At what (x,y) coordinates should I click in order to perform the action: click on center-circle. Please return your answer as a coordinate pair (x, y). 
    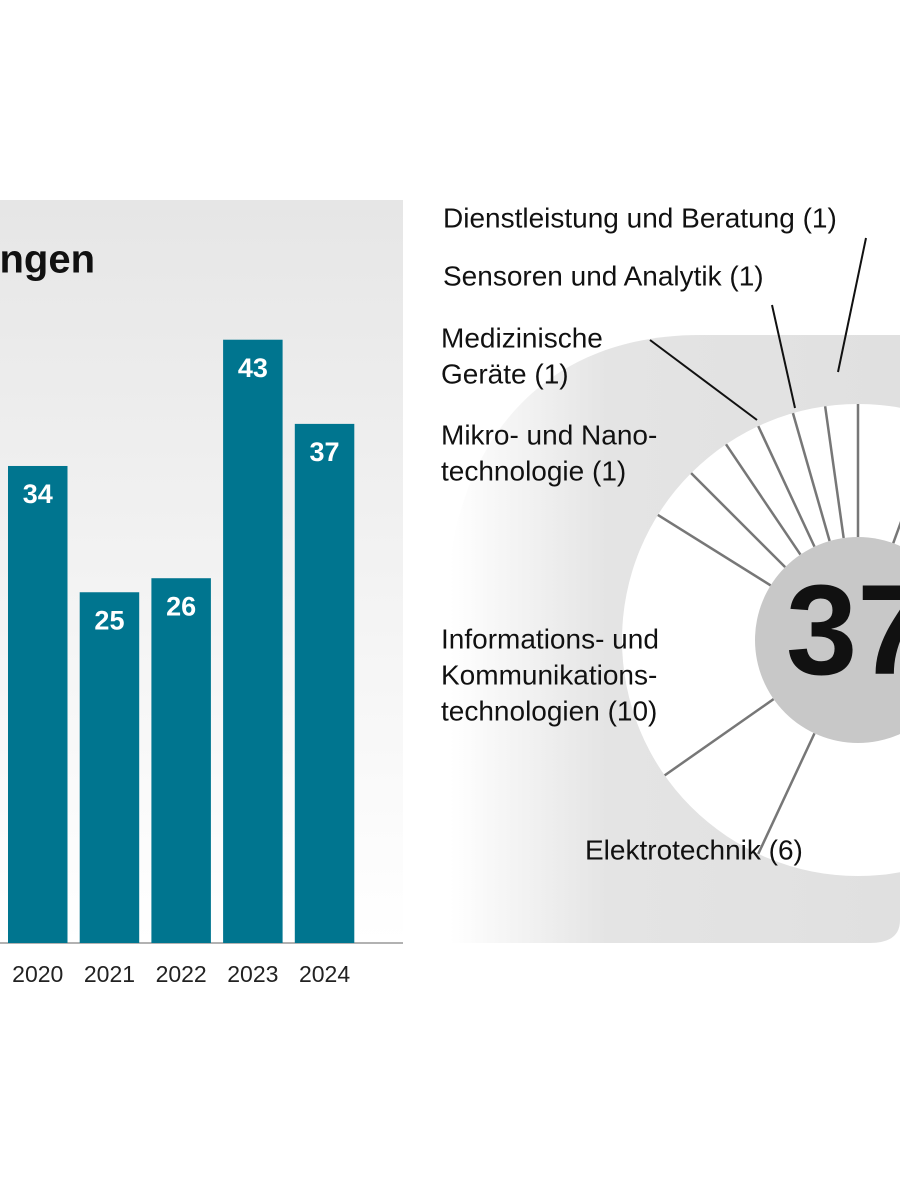
    Looking at the image, I should click on (827, 640).